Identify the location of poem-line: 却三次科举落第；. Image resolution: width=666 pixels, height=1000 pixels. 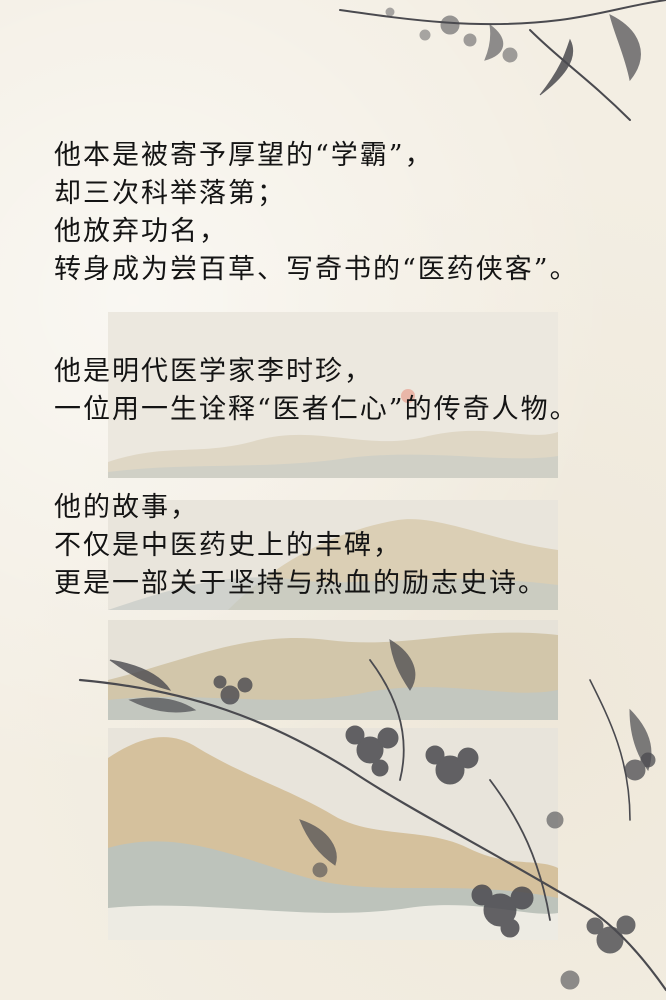
(170, 193).